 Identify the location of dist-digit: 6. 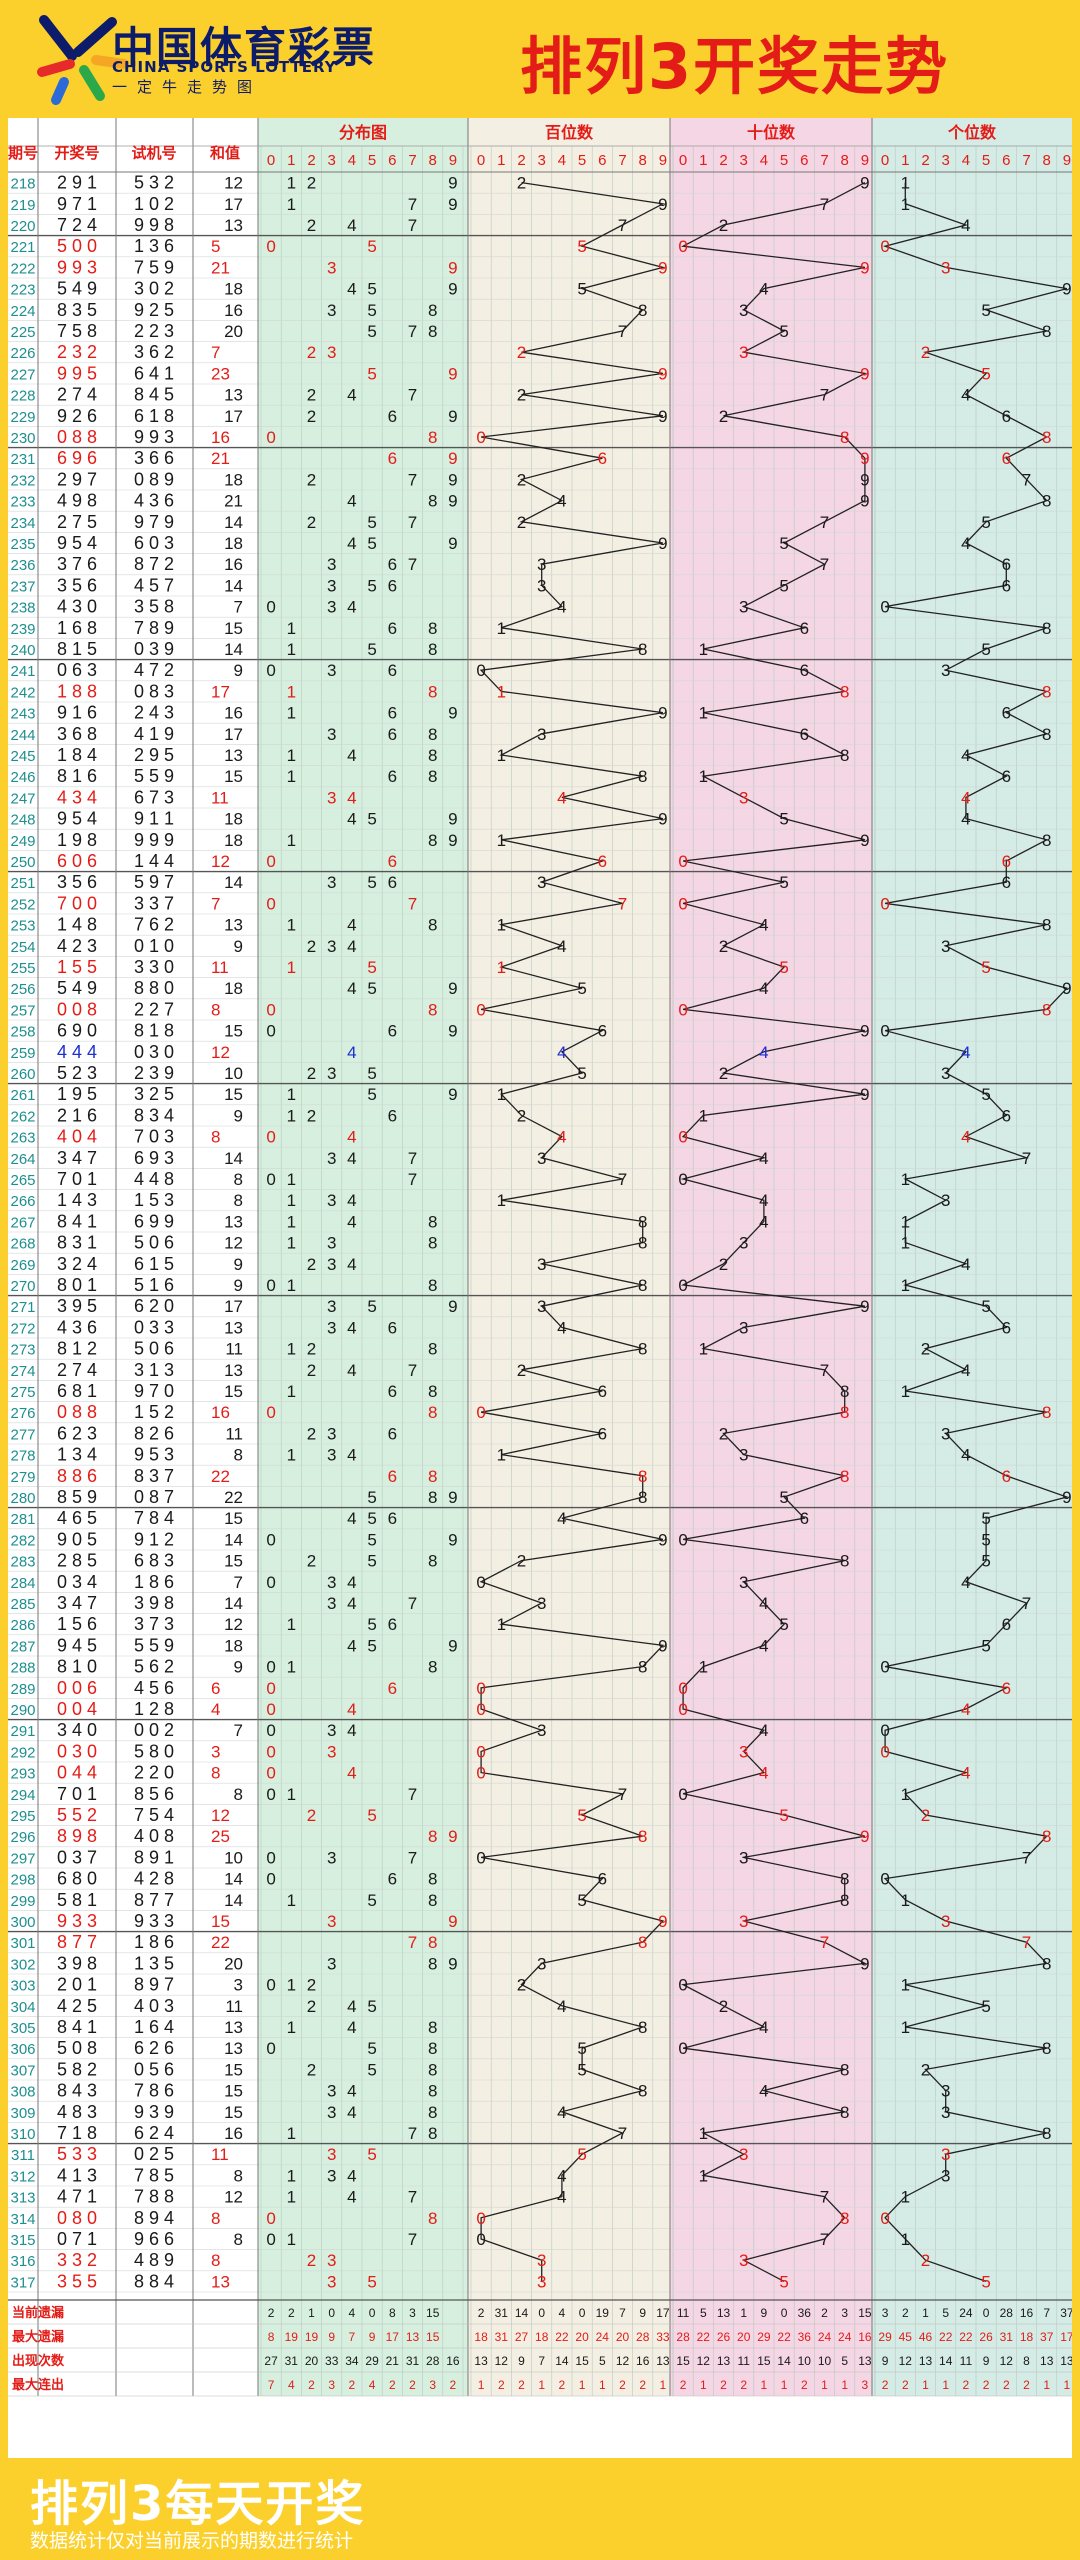
(392, 1327).